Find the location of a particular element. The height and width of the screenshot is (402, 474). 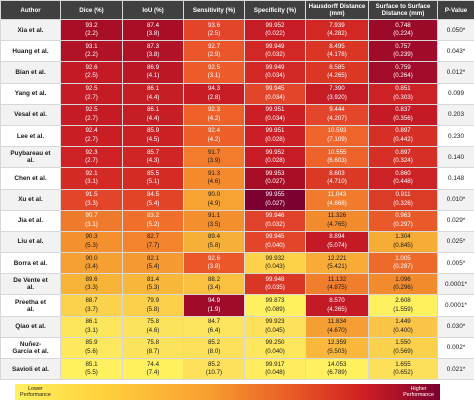

hausdorff-cell: 11.132 (4.875) is located at coordinates (337, 284).